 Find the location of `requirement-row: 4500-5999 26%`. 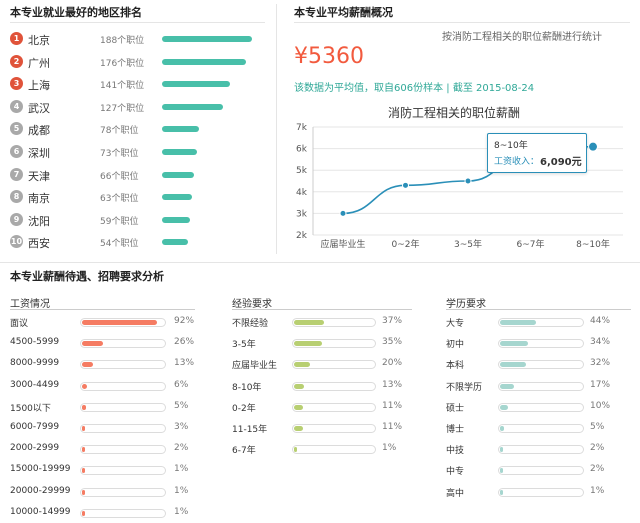

requirement-row: 4500-5999 26% is located at coordinates (108, 344).